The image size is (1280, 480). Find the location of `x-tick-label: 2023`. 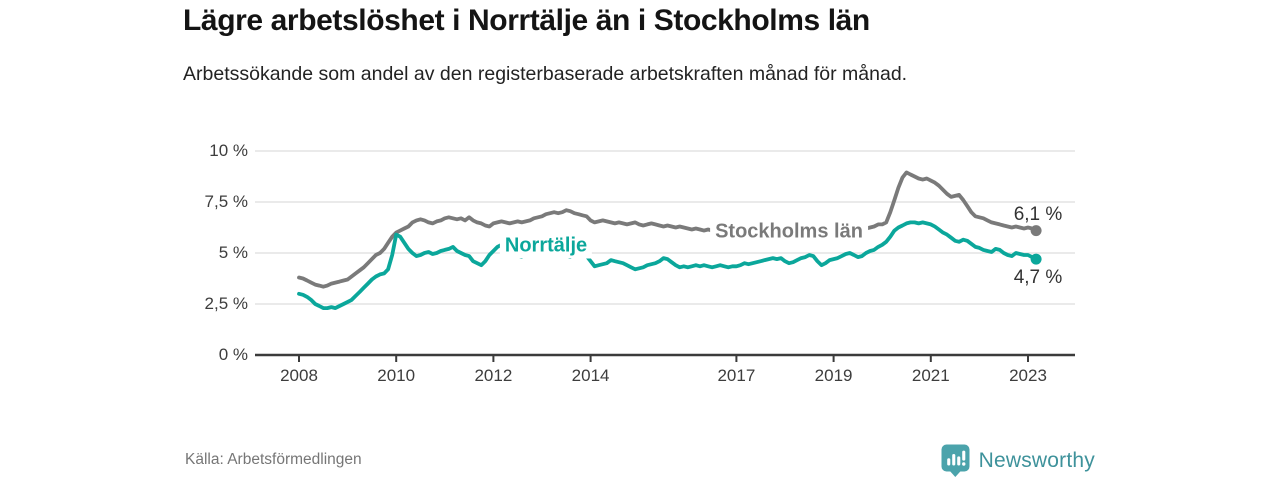

x-tick-label: 2023 is located at coordinates (1028, 375).